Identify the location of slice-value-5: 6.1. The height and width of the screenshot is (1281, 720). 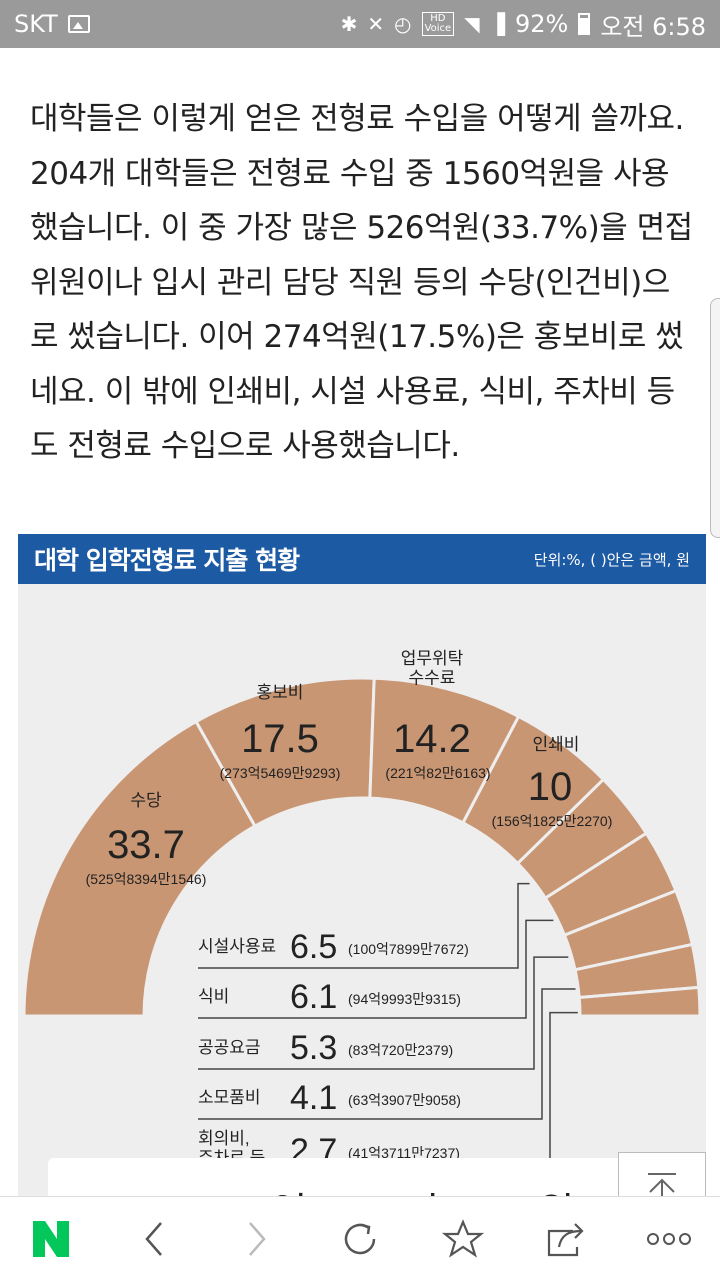
(313, 997).